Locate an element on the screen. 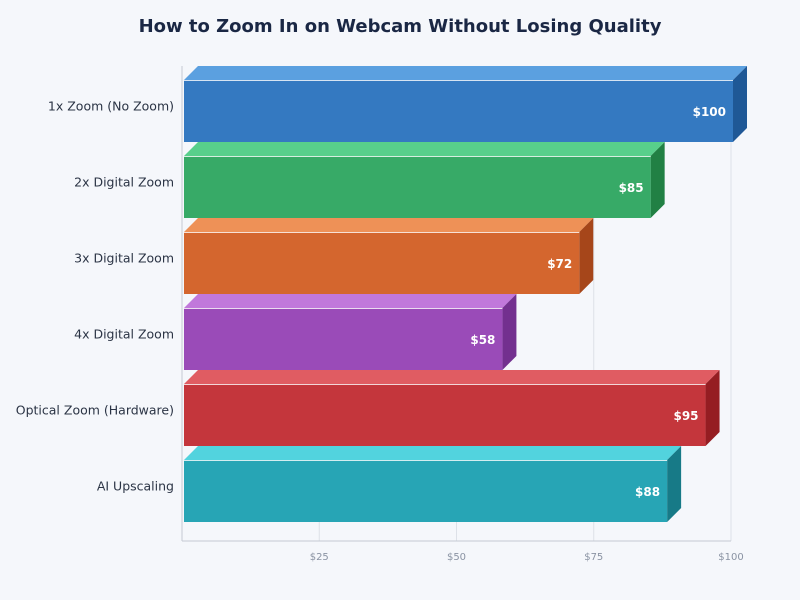 The width and height of the screenshot is (800, 600). data-label: $85 is located at coordinates (631, 188).